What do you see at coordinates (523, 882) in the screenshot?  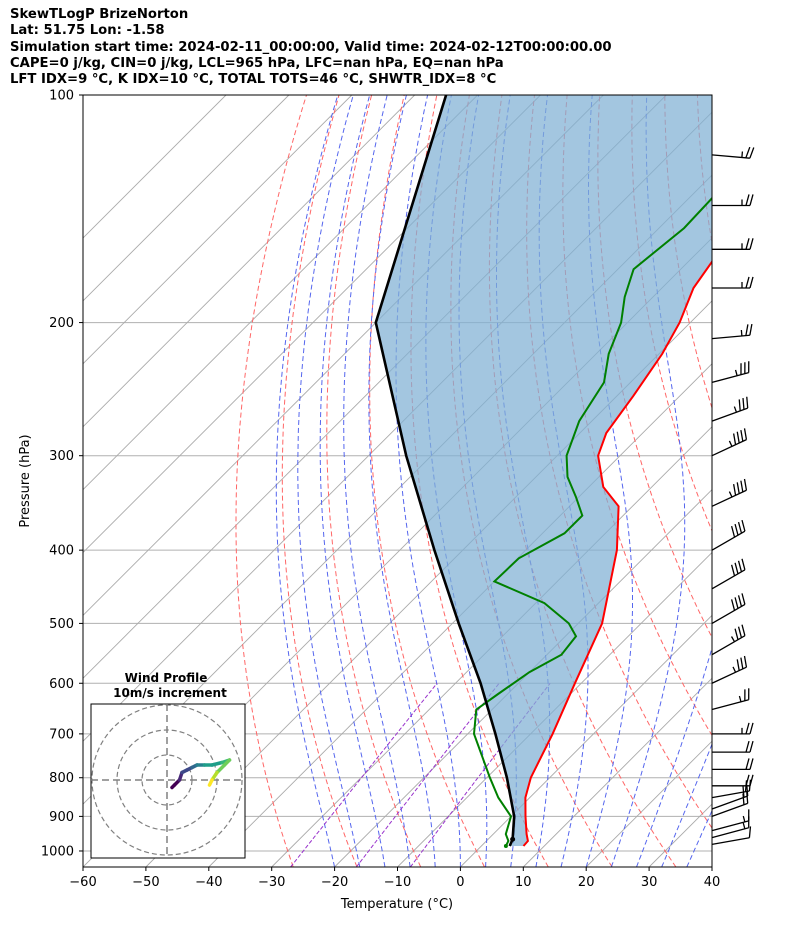 I see `x-tick-label: 10` at bounding box center [523, 882].